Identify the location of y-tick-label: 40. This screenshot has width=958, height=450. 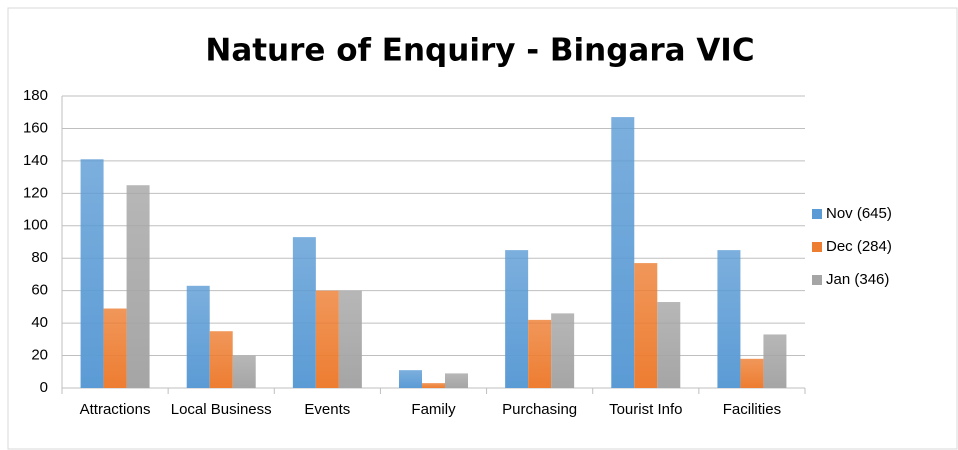
(39, 322).